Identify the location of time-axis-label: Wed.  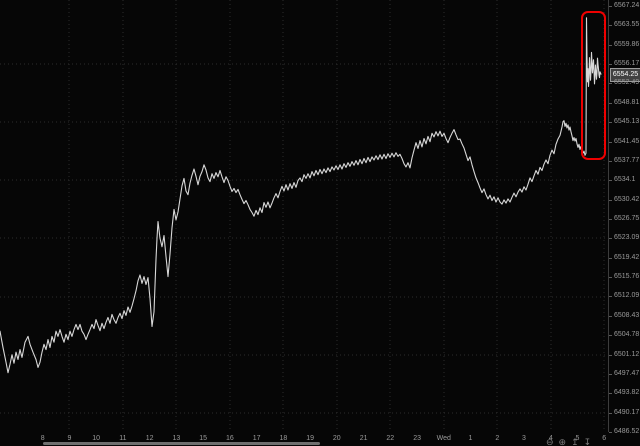
(443, 438).